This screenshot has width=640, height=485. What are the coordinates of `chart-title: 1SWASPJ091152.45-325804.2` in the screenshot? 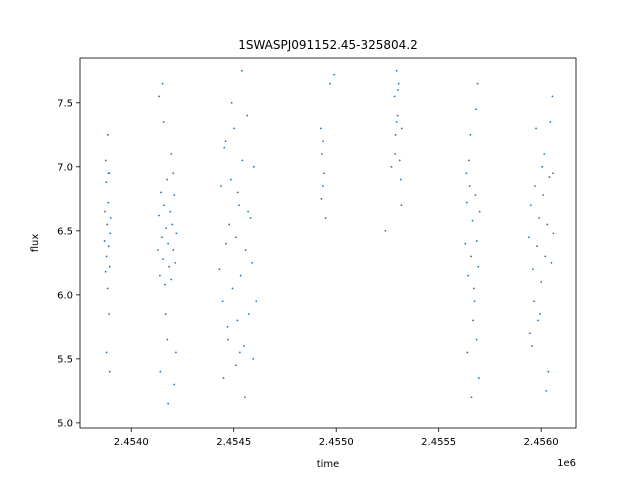 It's located at (328, 45).